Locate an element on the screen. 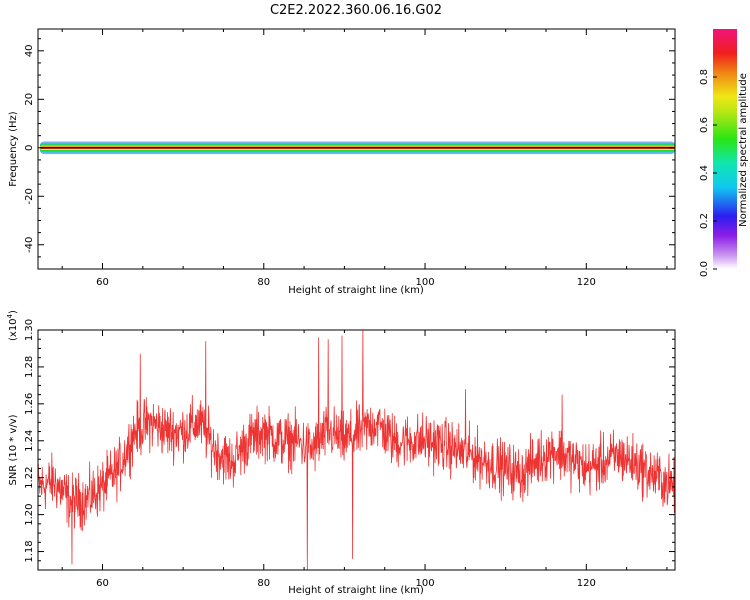  y-tick-label: 1.26 is located at coordinates (29, 404).